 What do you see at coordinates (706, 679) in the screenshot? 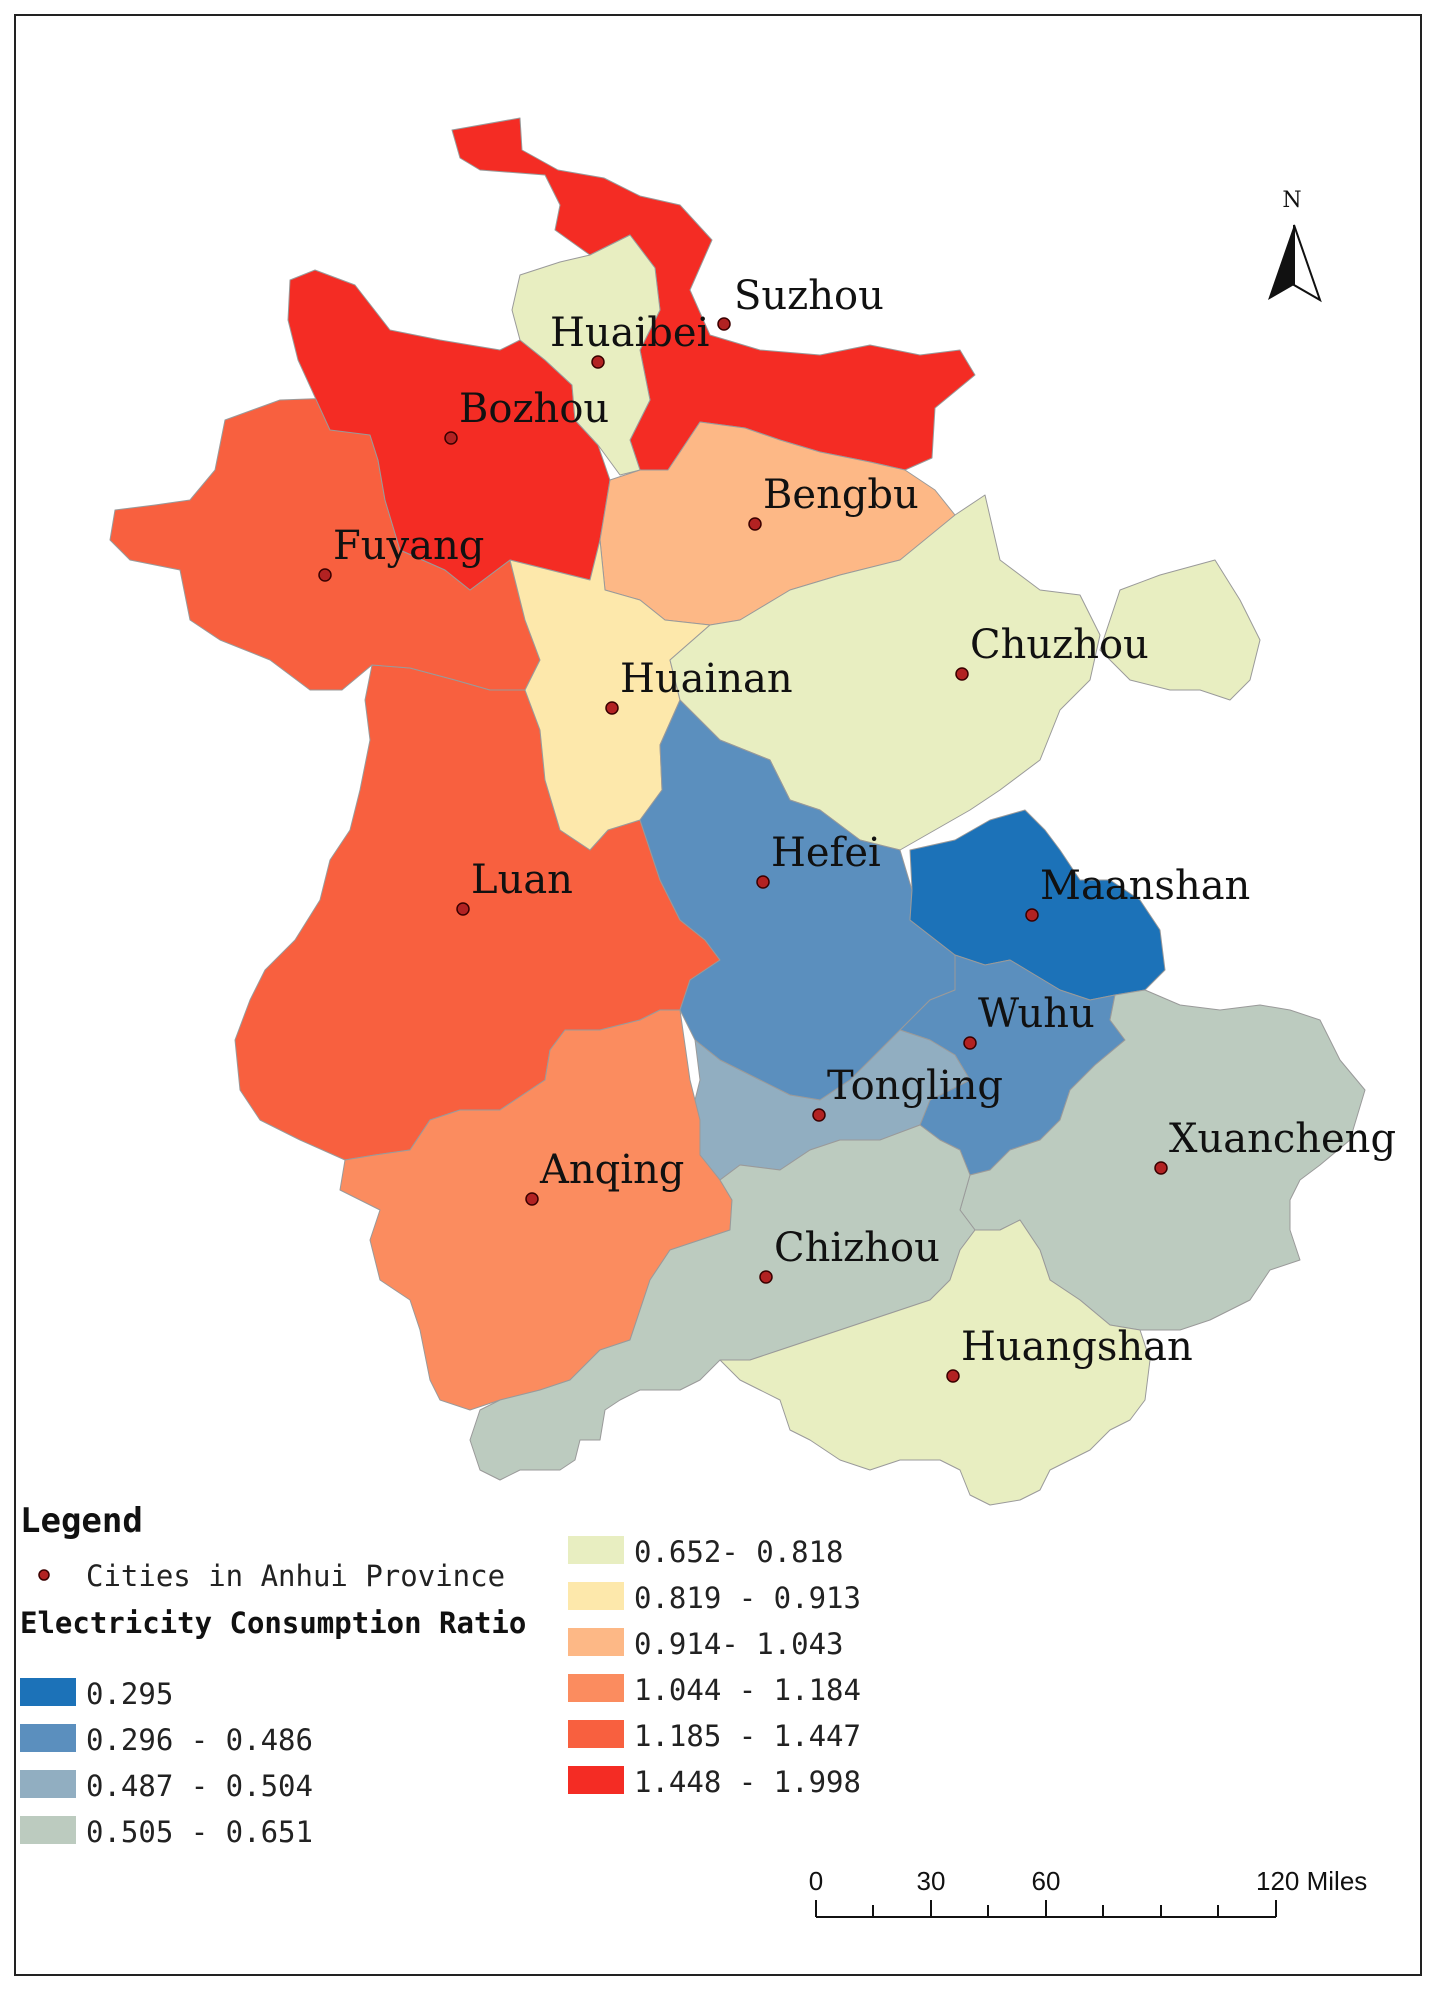
I see `city-label-huainan: Huainan` at bounding box center [706, 679].